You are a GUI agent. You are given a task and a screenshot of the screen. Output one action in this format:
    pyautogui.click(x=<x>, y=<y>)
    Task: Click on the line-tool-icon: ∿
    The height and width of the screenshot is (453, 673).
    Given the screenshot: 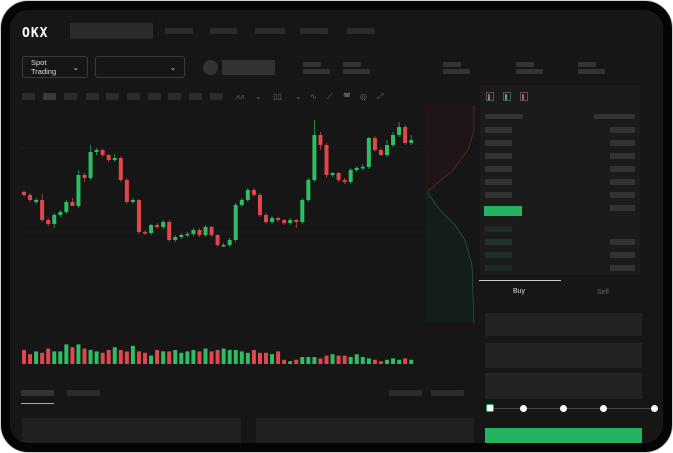 What is the action you would take?
    pyautogui.click(x=313, y=96)
    